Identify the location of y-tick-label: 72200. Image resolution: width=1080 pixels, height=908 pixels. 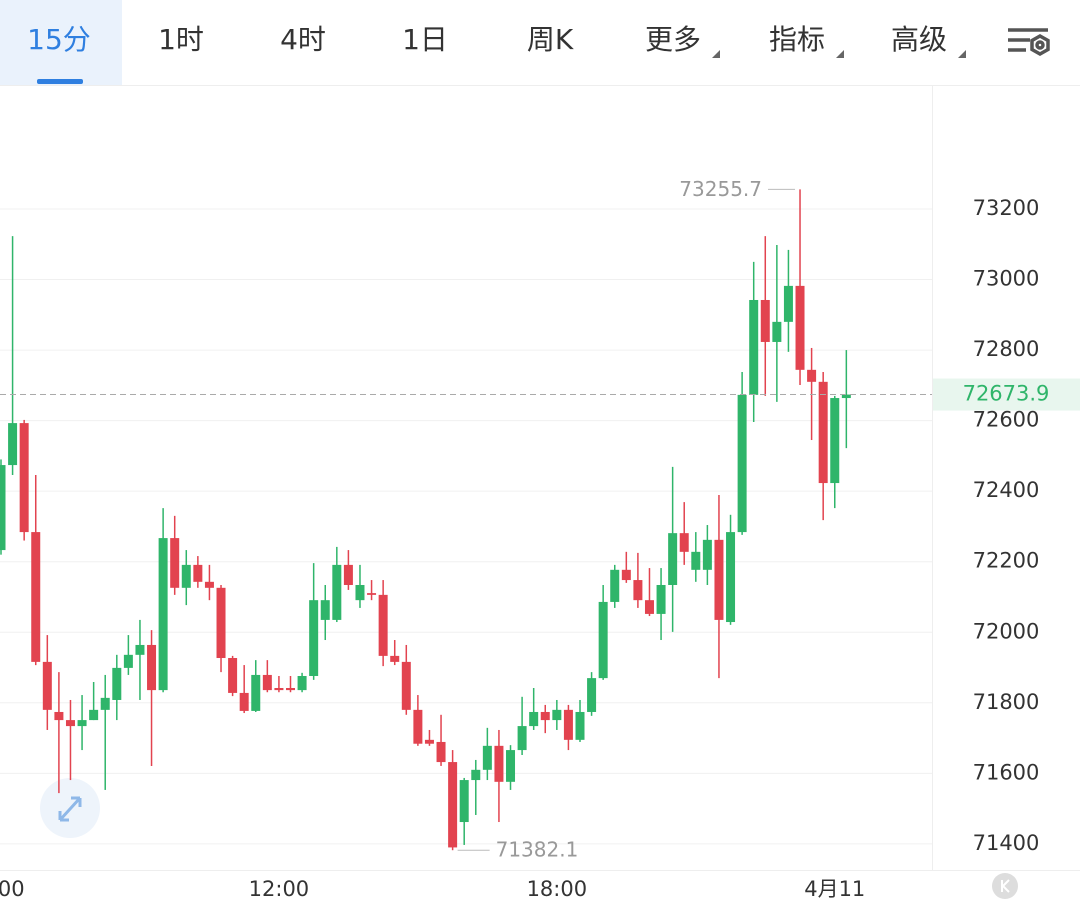
(1006, 561).